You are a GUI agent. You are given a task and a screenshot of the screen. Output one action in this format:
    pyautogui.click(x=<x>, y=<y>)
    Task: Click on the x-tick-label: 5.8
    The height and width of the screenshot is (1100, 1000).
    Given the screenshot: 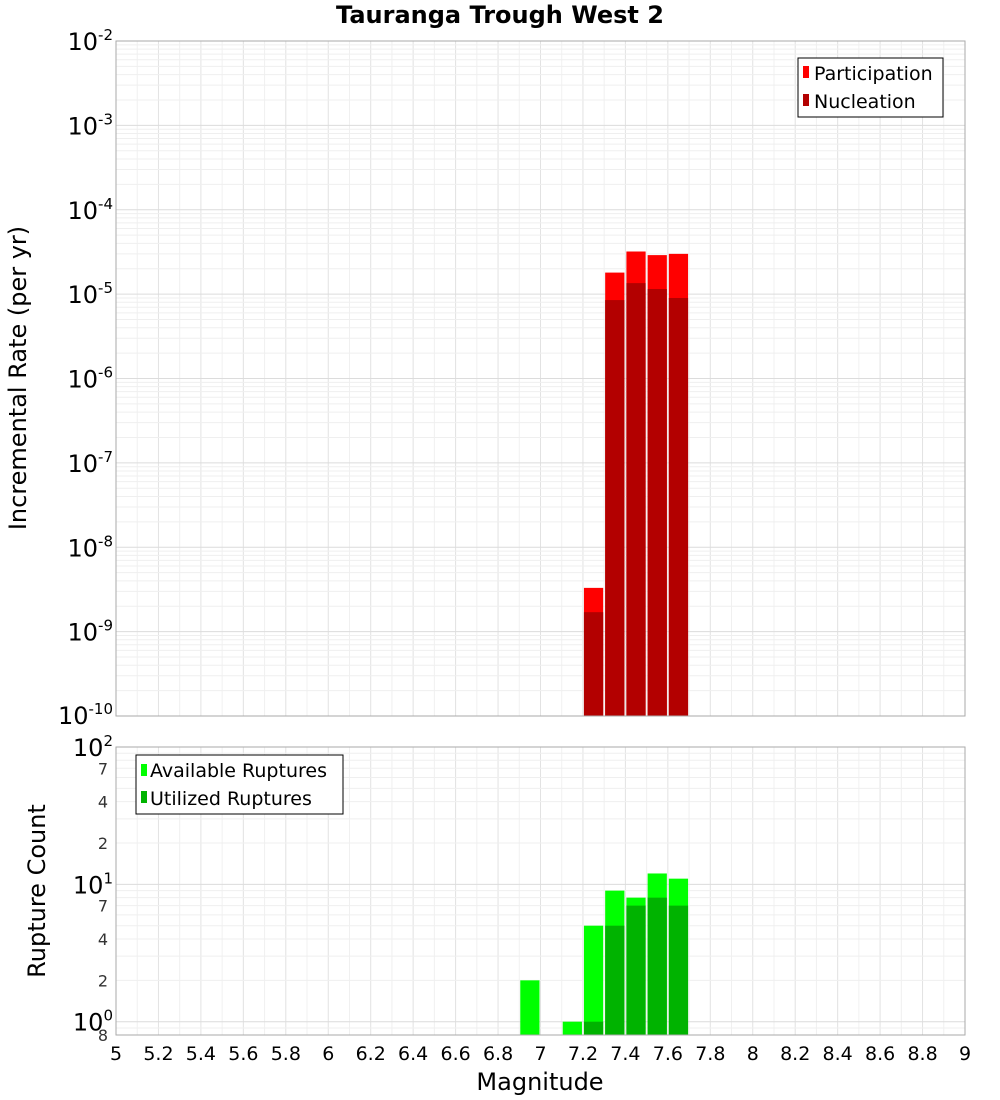 What is the action you would take?
    pyautogui.click(x=286, y=1054)
    